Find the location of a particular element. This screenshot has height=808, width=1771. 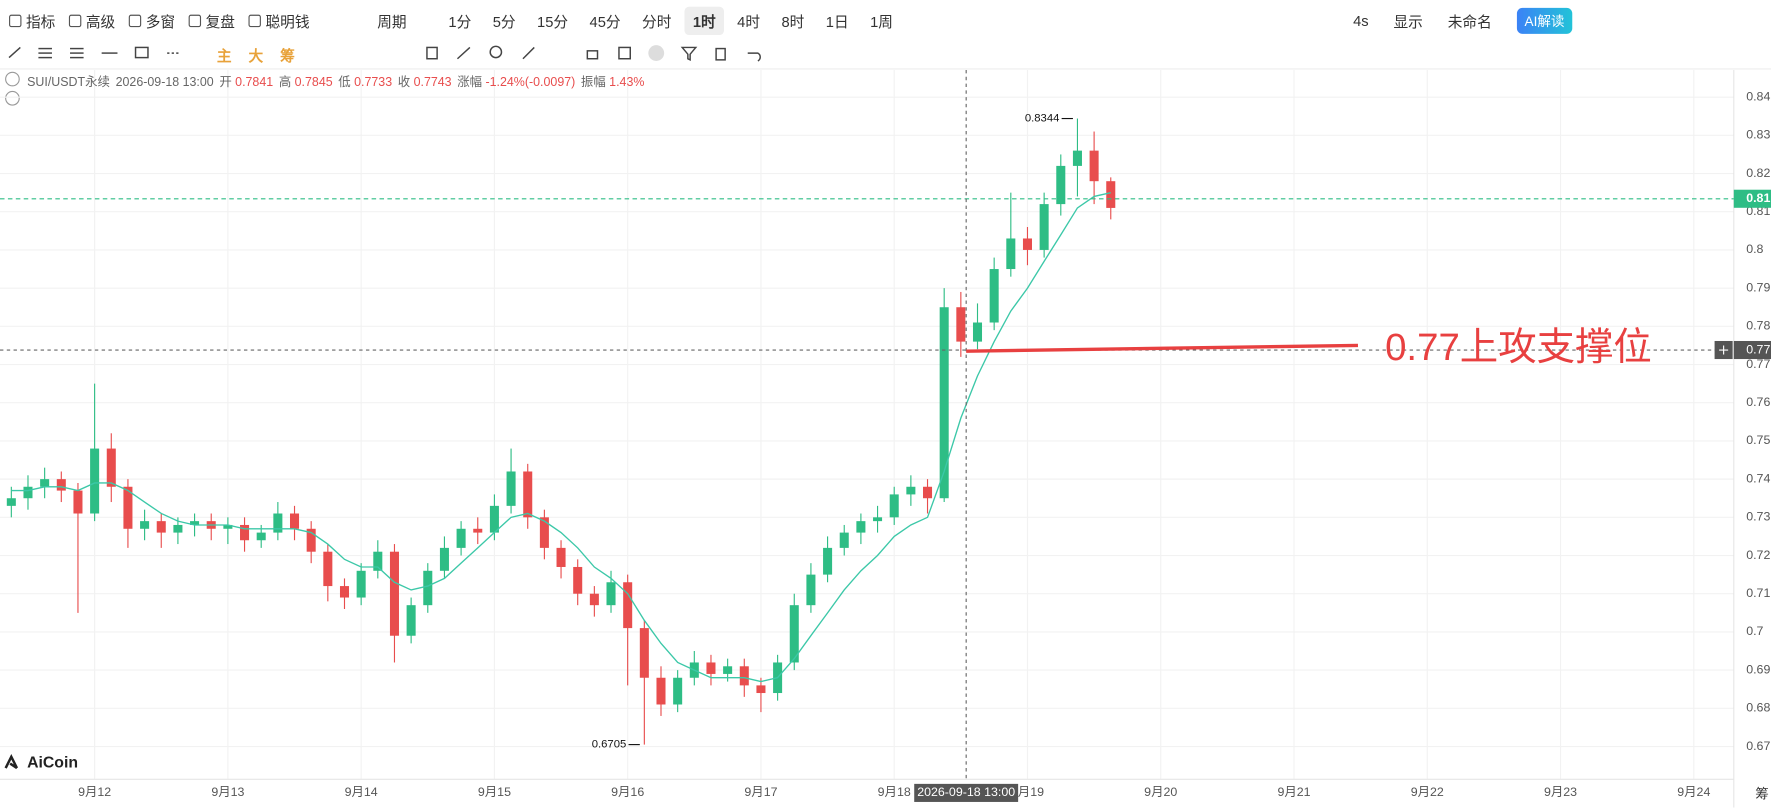

periods: 1分 5分 15分 45分 分时 1时 4时 8时 1日 1周 is located at coordinates (674, 20).